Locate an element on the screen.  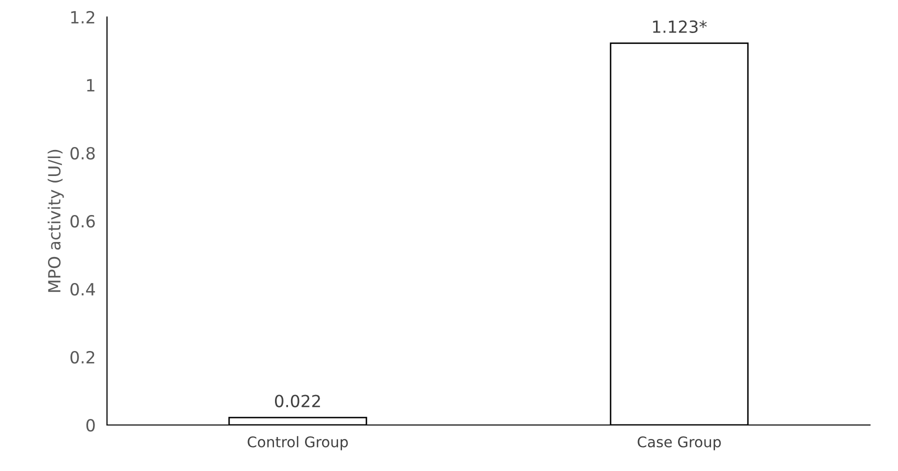
y-tick-label: 0.4 is located at coordinates (82, 289).